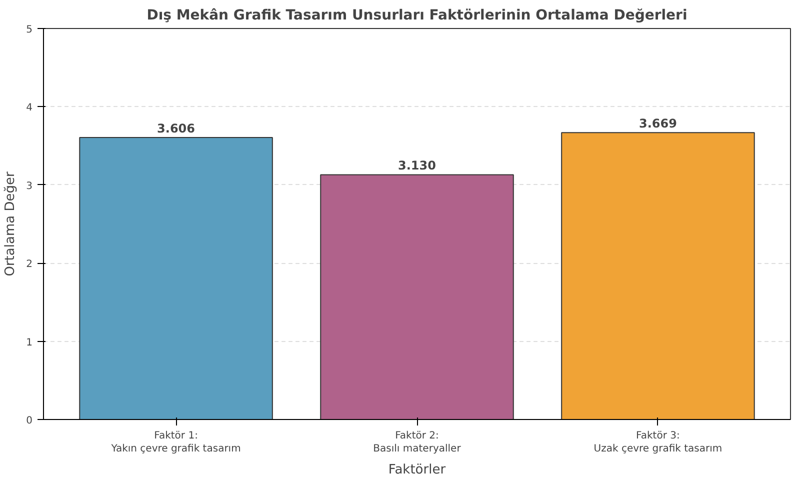 The height and width of the screenshot is (489, 808). Describe the element at coordinates (29, 186) in the screenshot. I see `y-tick-label: 3` at that location.